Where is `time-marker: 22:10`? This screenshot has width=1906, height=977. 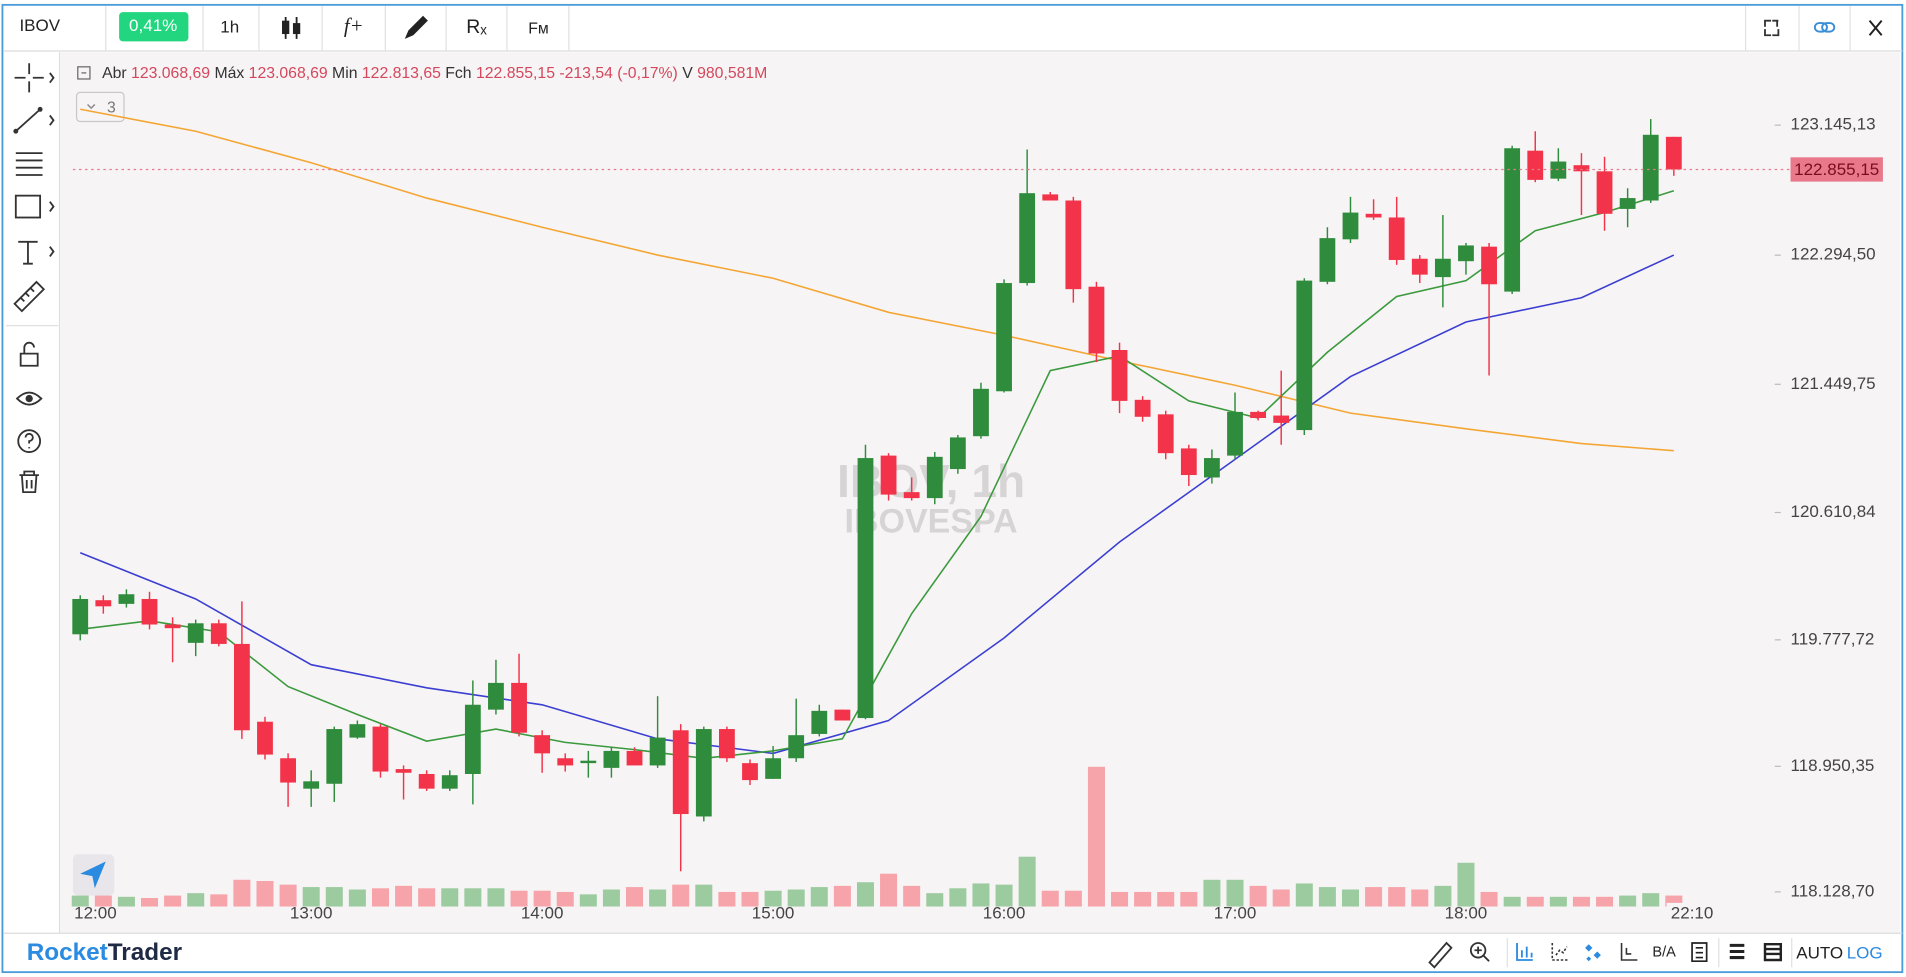
time-marker: 22:10 is located at coordinates (1692, 912).